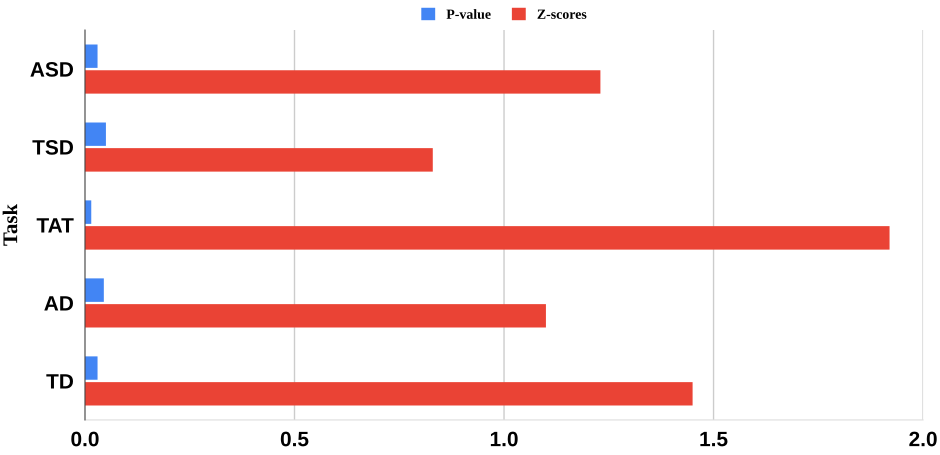  What do you see at coordinates (51, 69) in the screenshot?
I see `y-tick-label: ASD` at bounding box center [51, 69].